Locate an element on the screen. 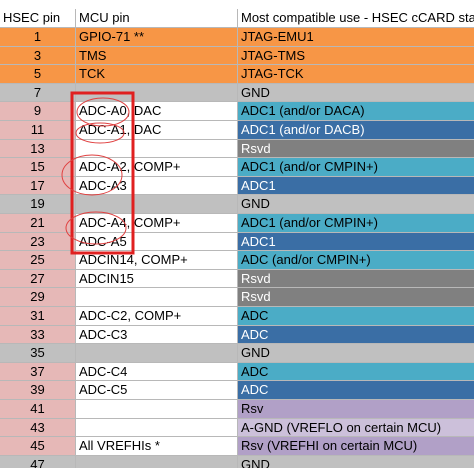 This screenshot has width=474, height=468. pin-cell: 43 is located at coordinates (38, 428).